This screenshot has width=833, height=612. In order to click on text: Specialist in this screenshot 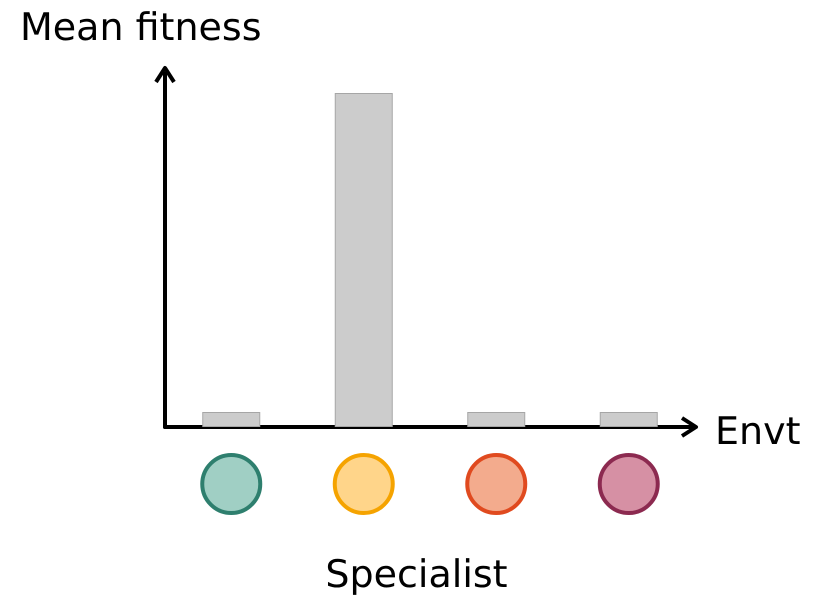, I will do `click(416, 574)`.